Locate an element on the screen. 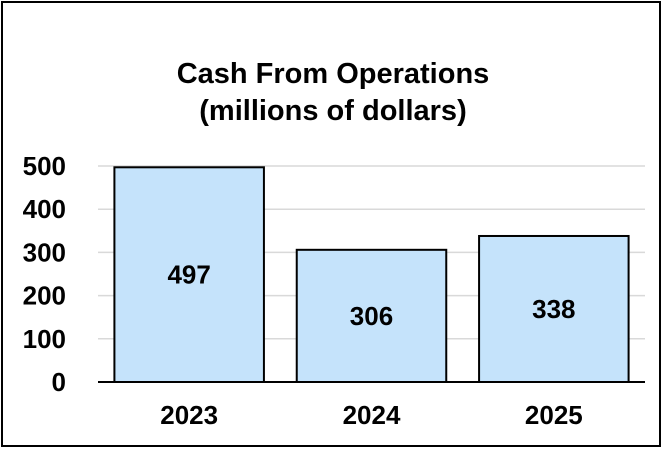 The height and width of the screenshot is (452, 666). x-axis-categories: 2023 2024 2025 is located at coordinates (371, 415).